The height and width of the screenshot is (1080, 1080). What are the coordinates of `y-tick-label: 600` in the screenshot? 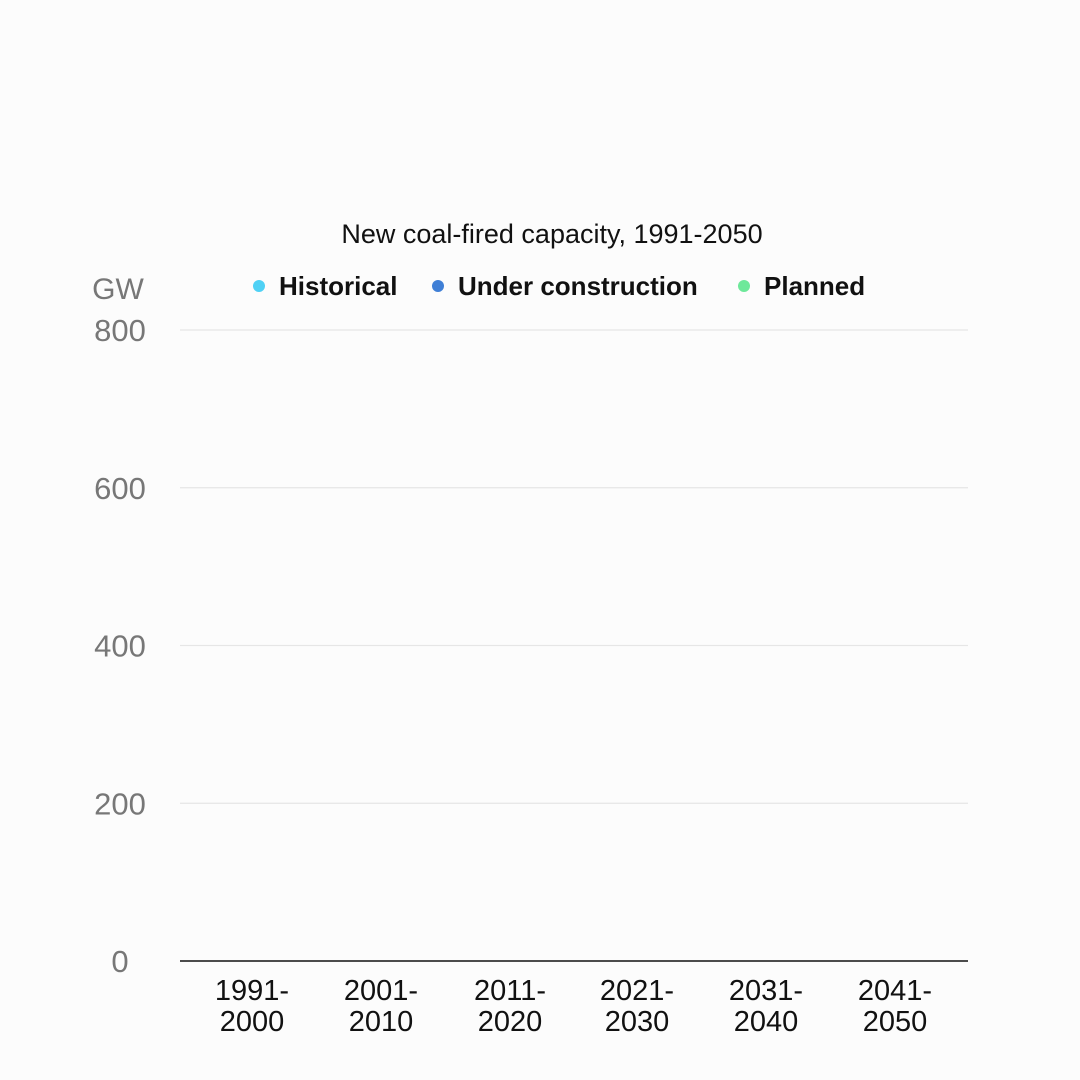 It's located at (120, 488).